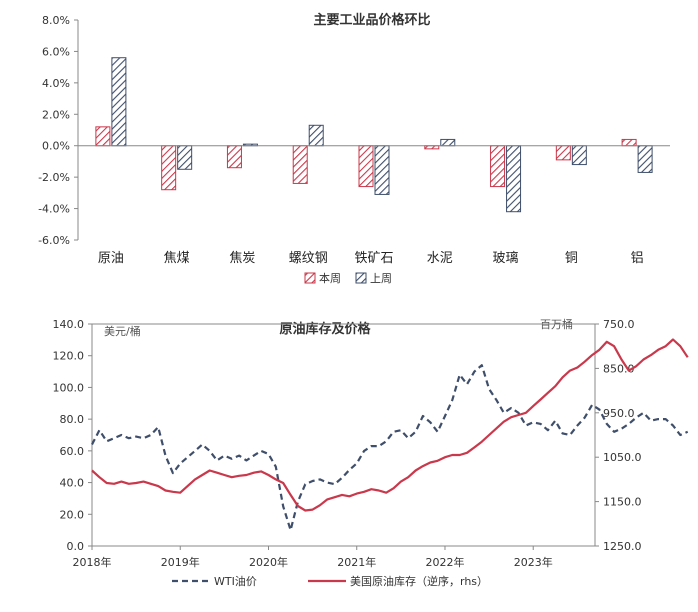 Image resolution: width=698 pixels, height=612 pixels. I want to click on legend-label-inventory: 美国原油库存（逆序，rhs）, so click(419, 581).